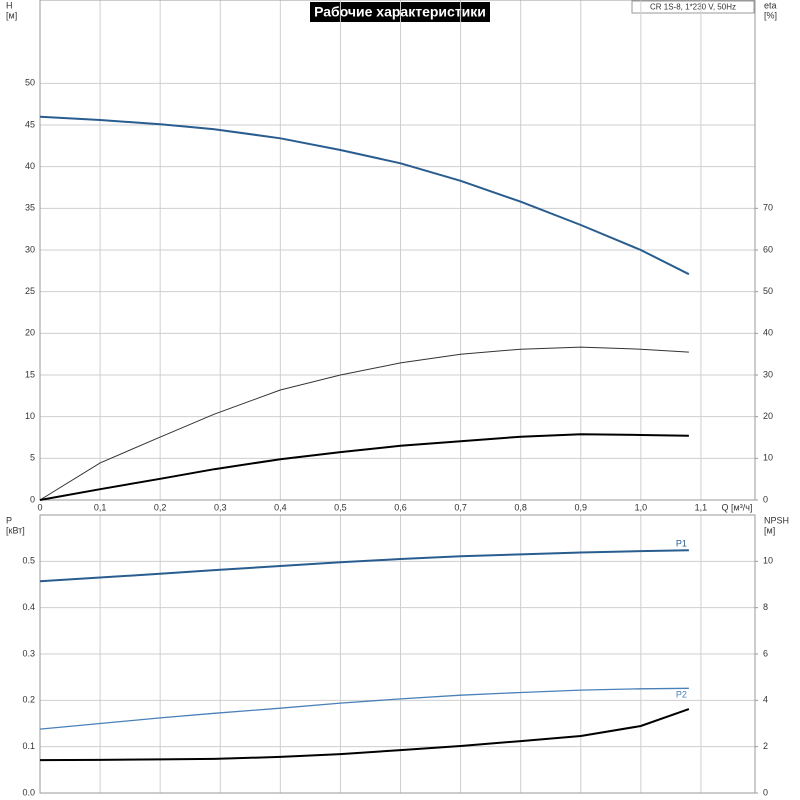 The image size is (800, 800). I want to click on y-tick-label: 50, so click(30, 83).